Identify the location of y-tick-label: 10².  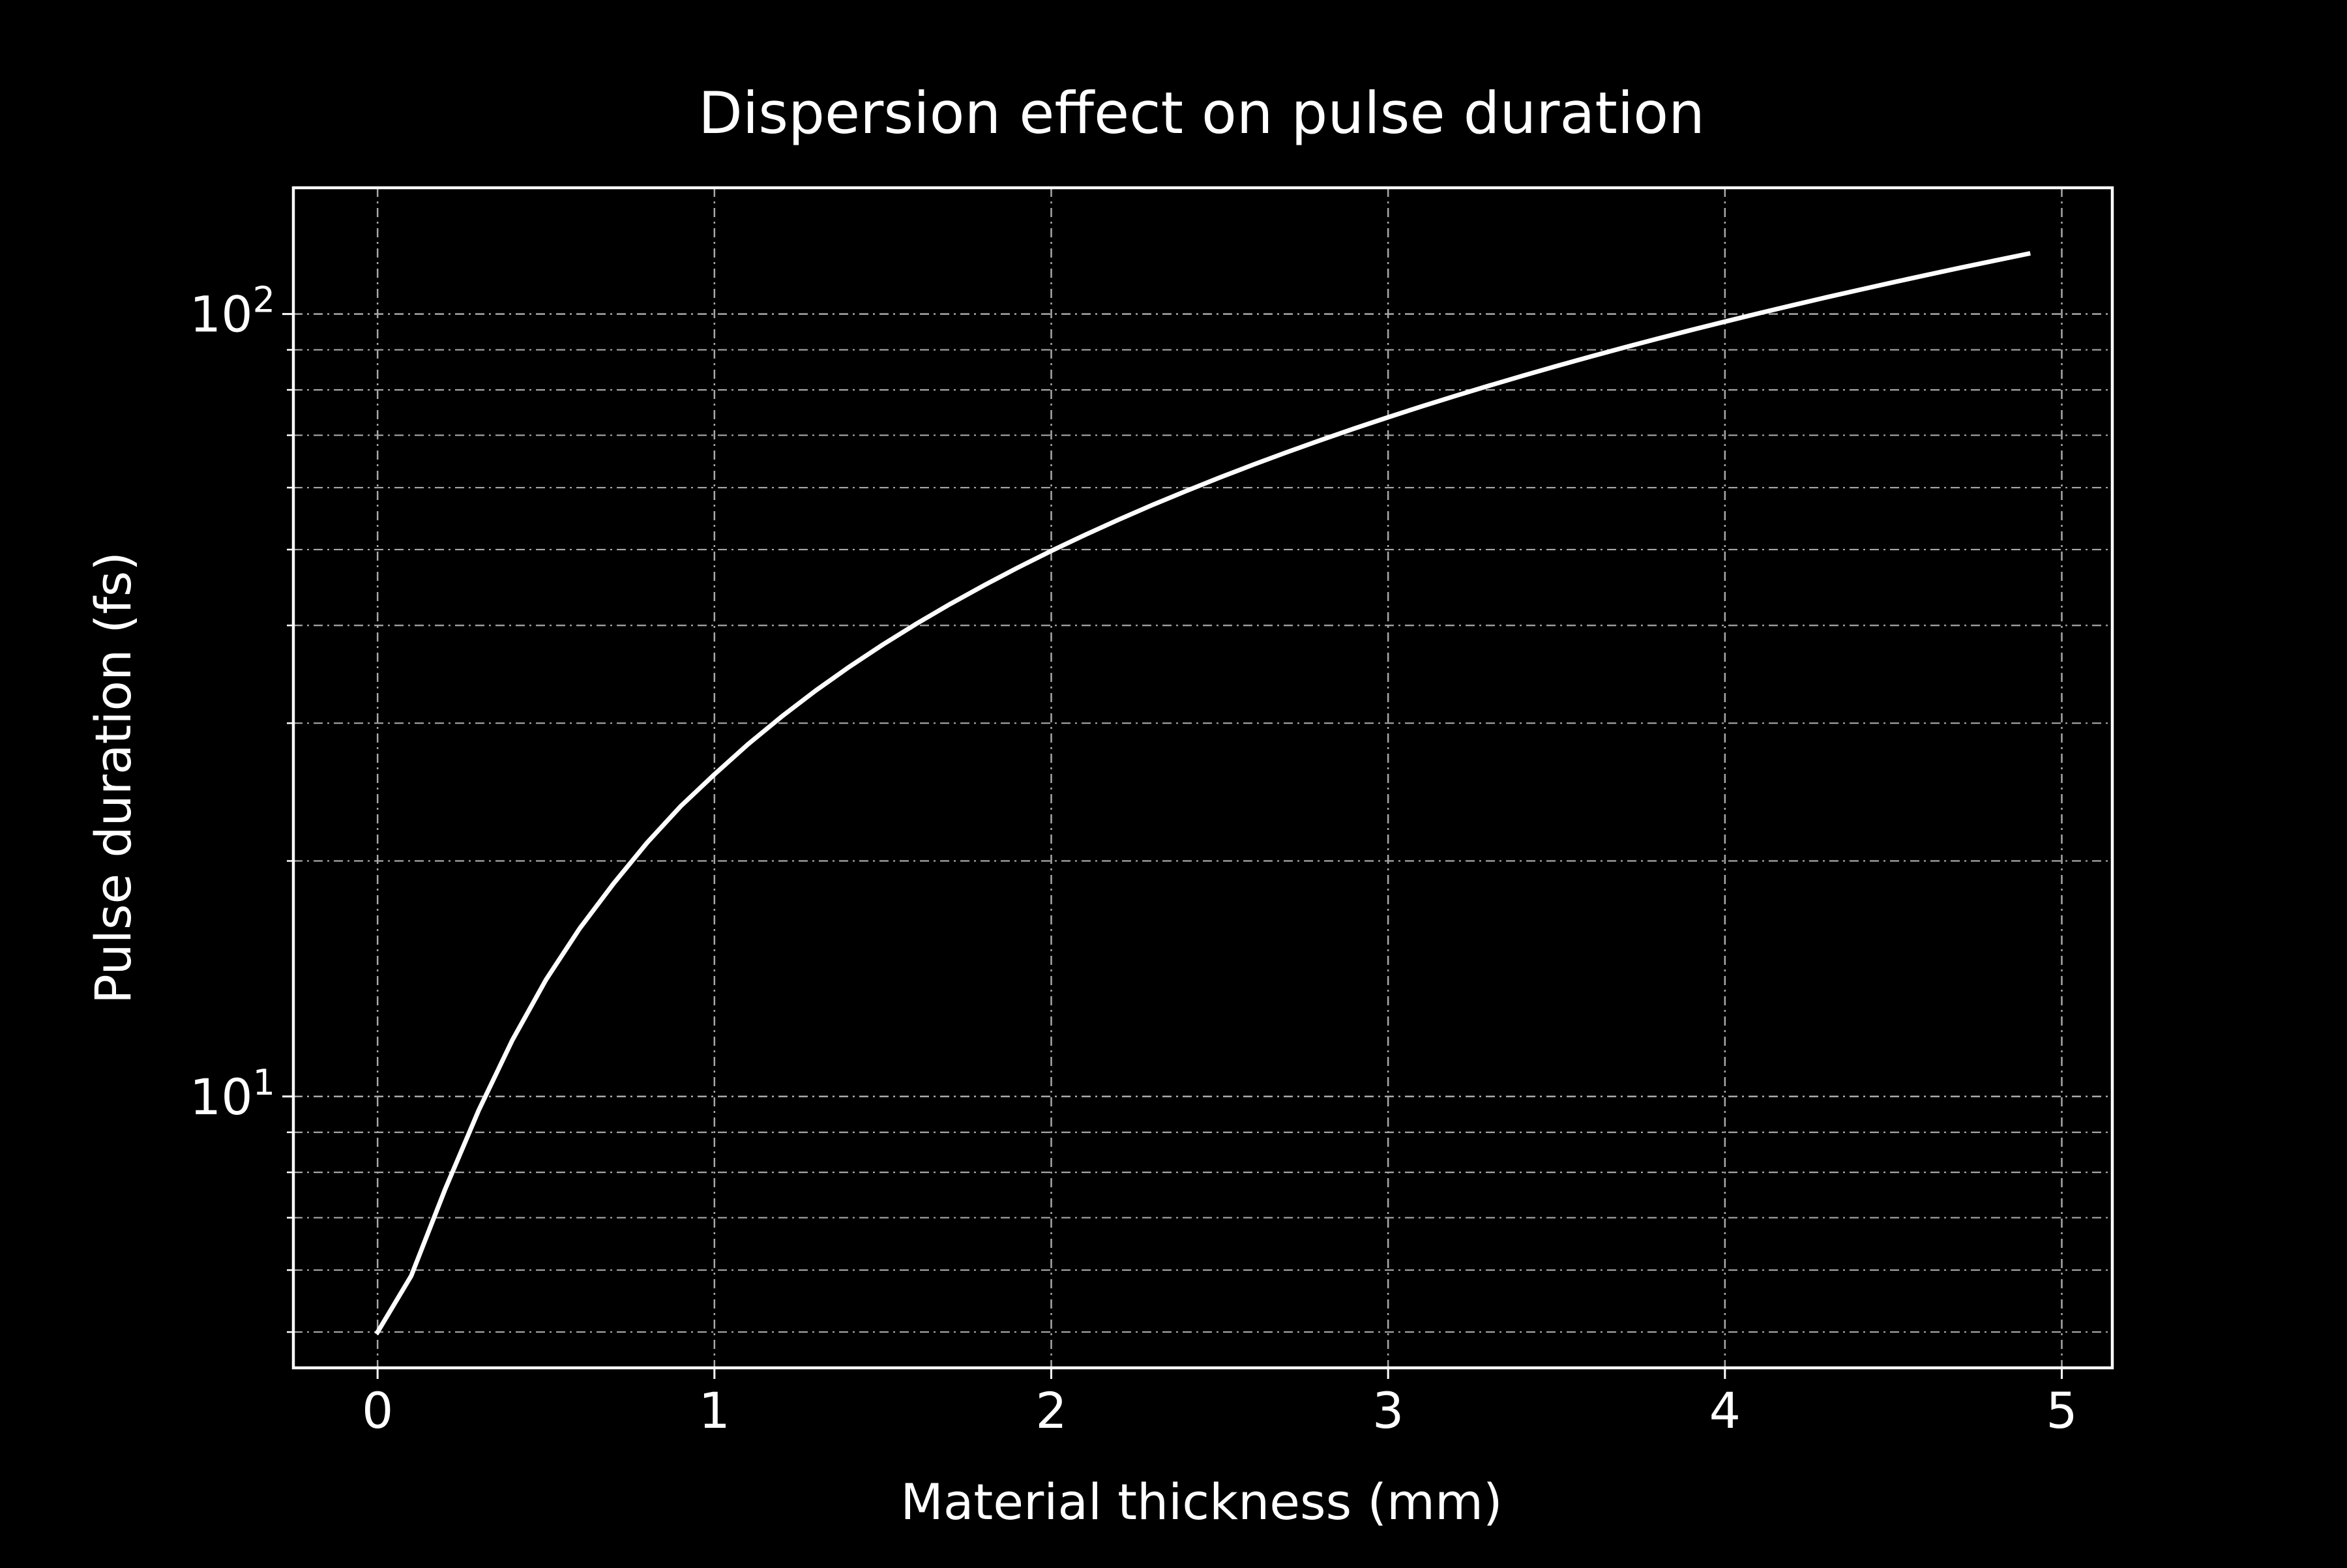
(232, 312).